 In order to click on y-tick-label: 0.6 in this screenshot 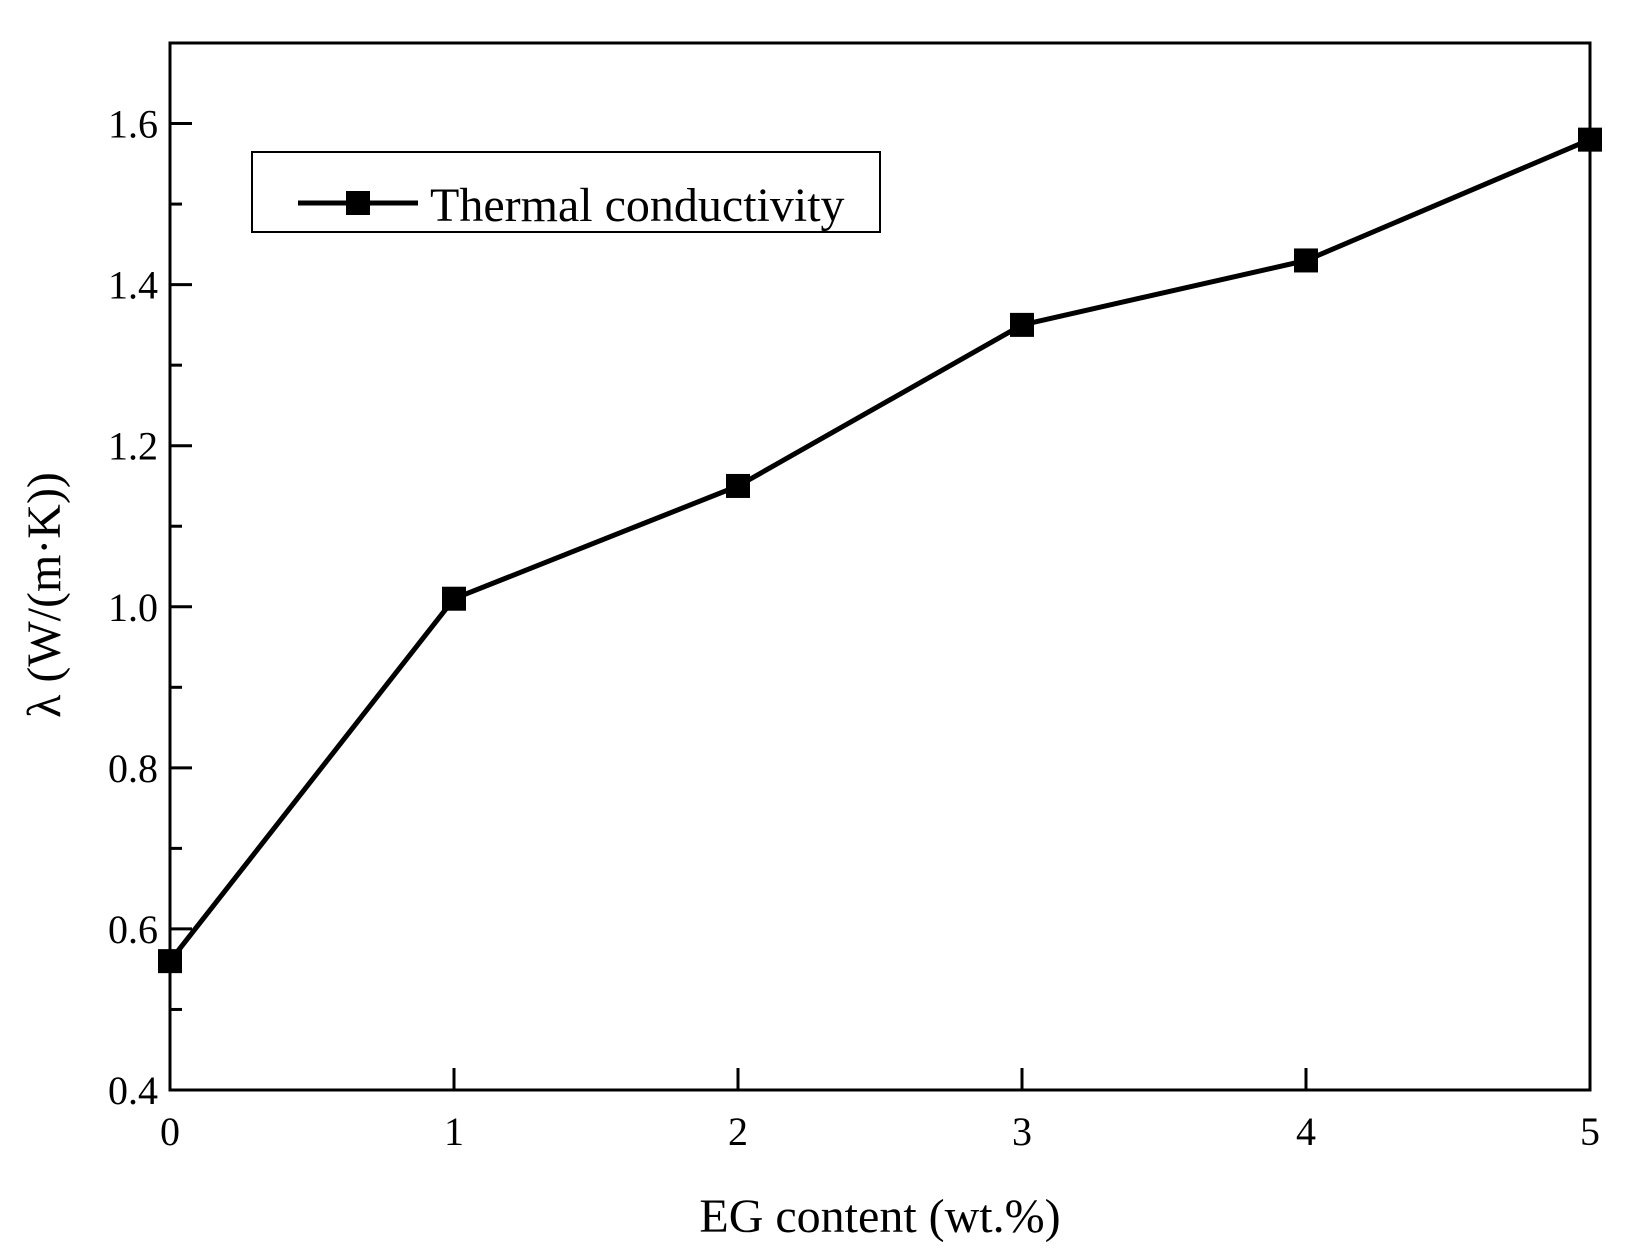, I will do `click(133, 929)`.